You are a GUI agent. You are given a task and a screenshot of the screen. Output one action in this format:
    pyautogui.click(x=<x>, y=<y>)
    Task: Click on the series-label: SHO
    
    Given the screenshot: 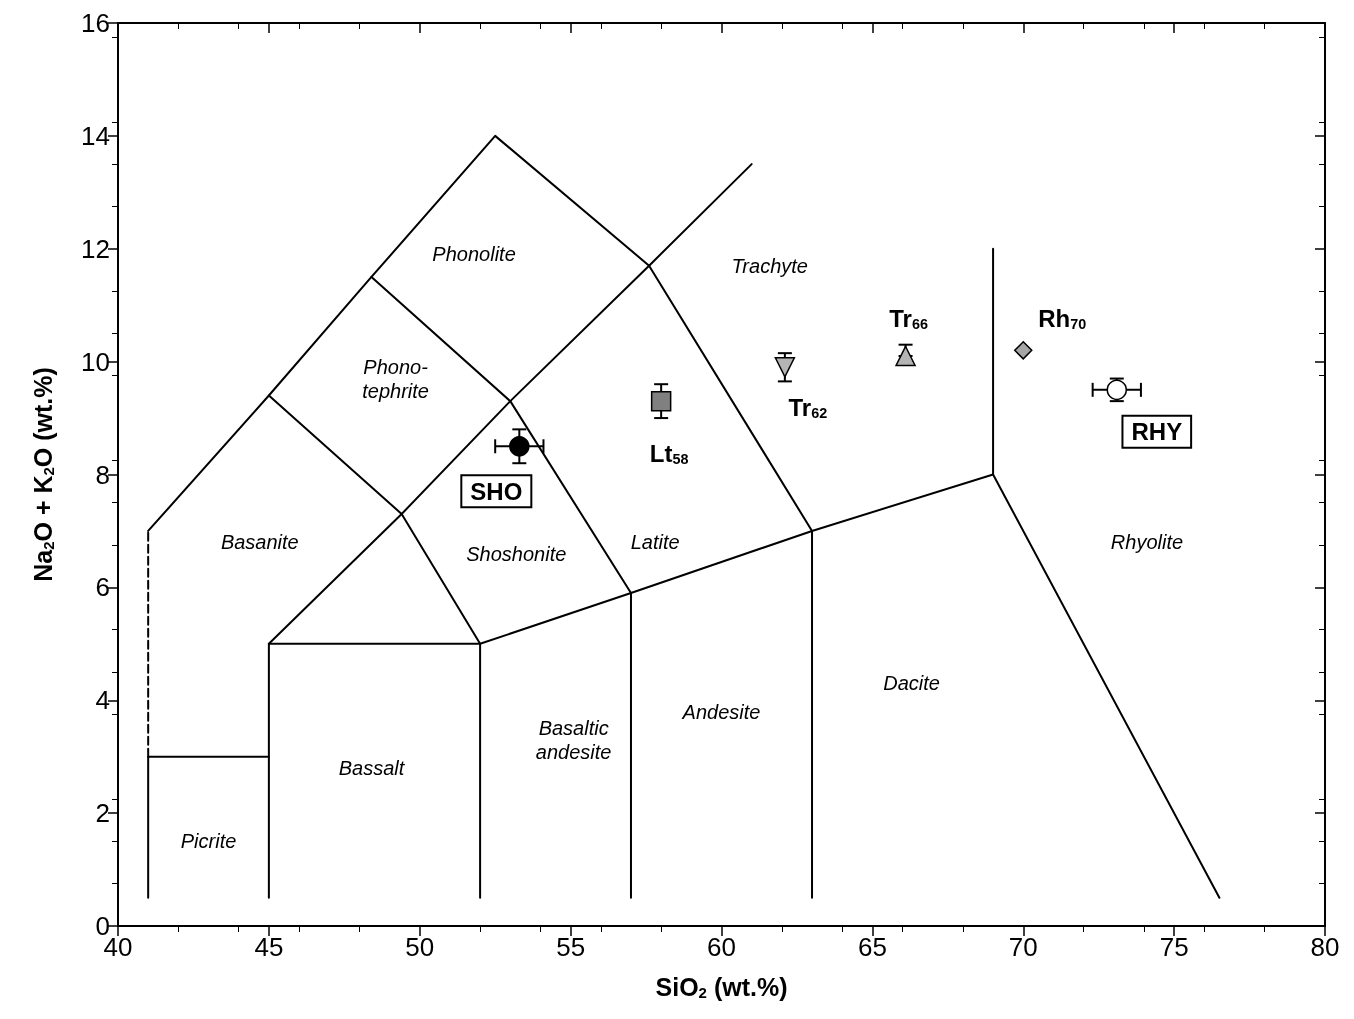 What is the action you would take?
    pyautogui.click(x=496, y=491)
    